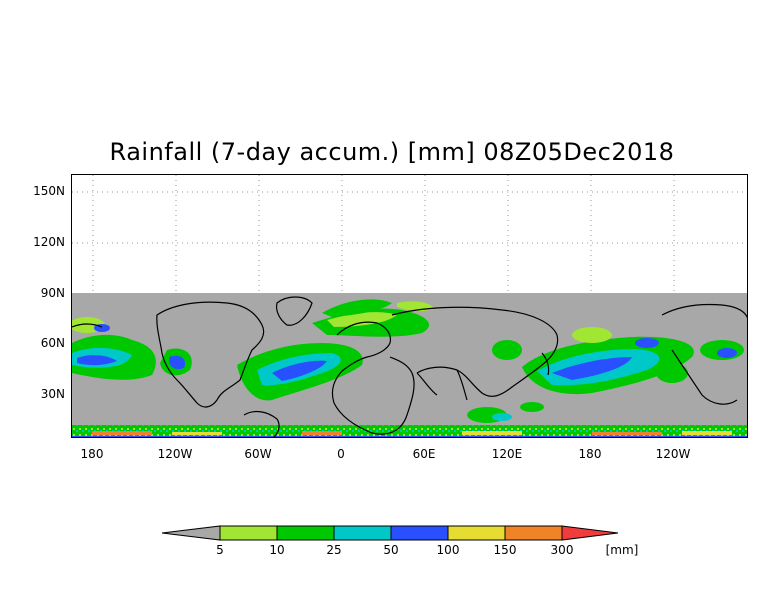 The image size is (784, 612). Describe the element at coordinates (622, 550) in the screenshot. I see `colorbar-unit: [mm]` at that location.